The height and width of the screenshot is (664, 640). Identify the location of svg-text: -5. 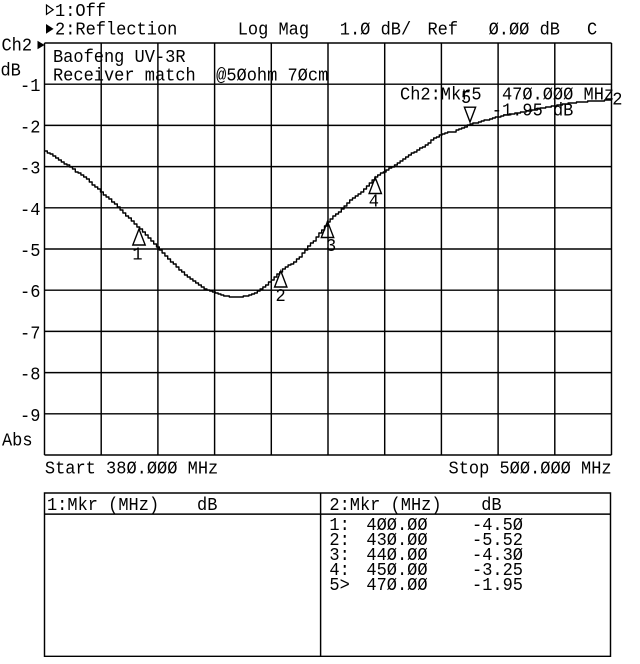
(30, 251).